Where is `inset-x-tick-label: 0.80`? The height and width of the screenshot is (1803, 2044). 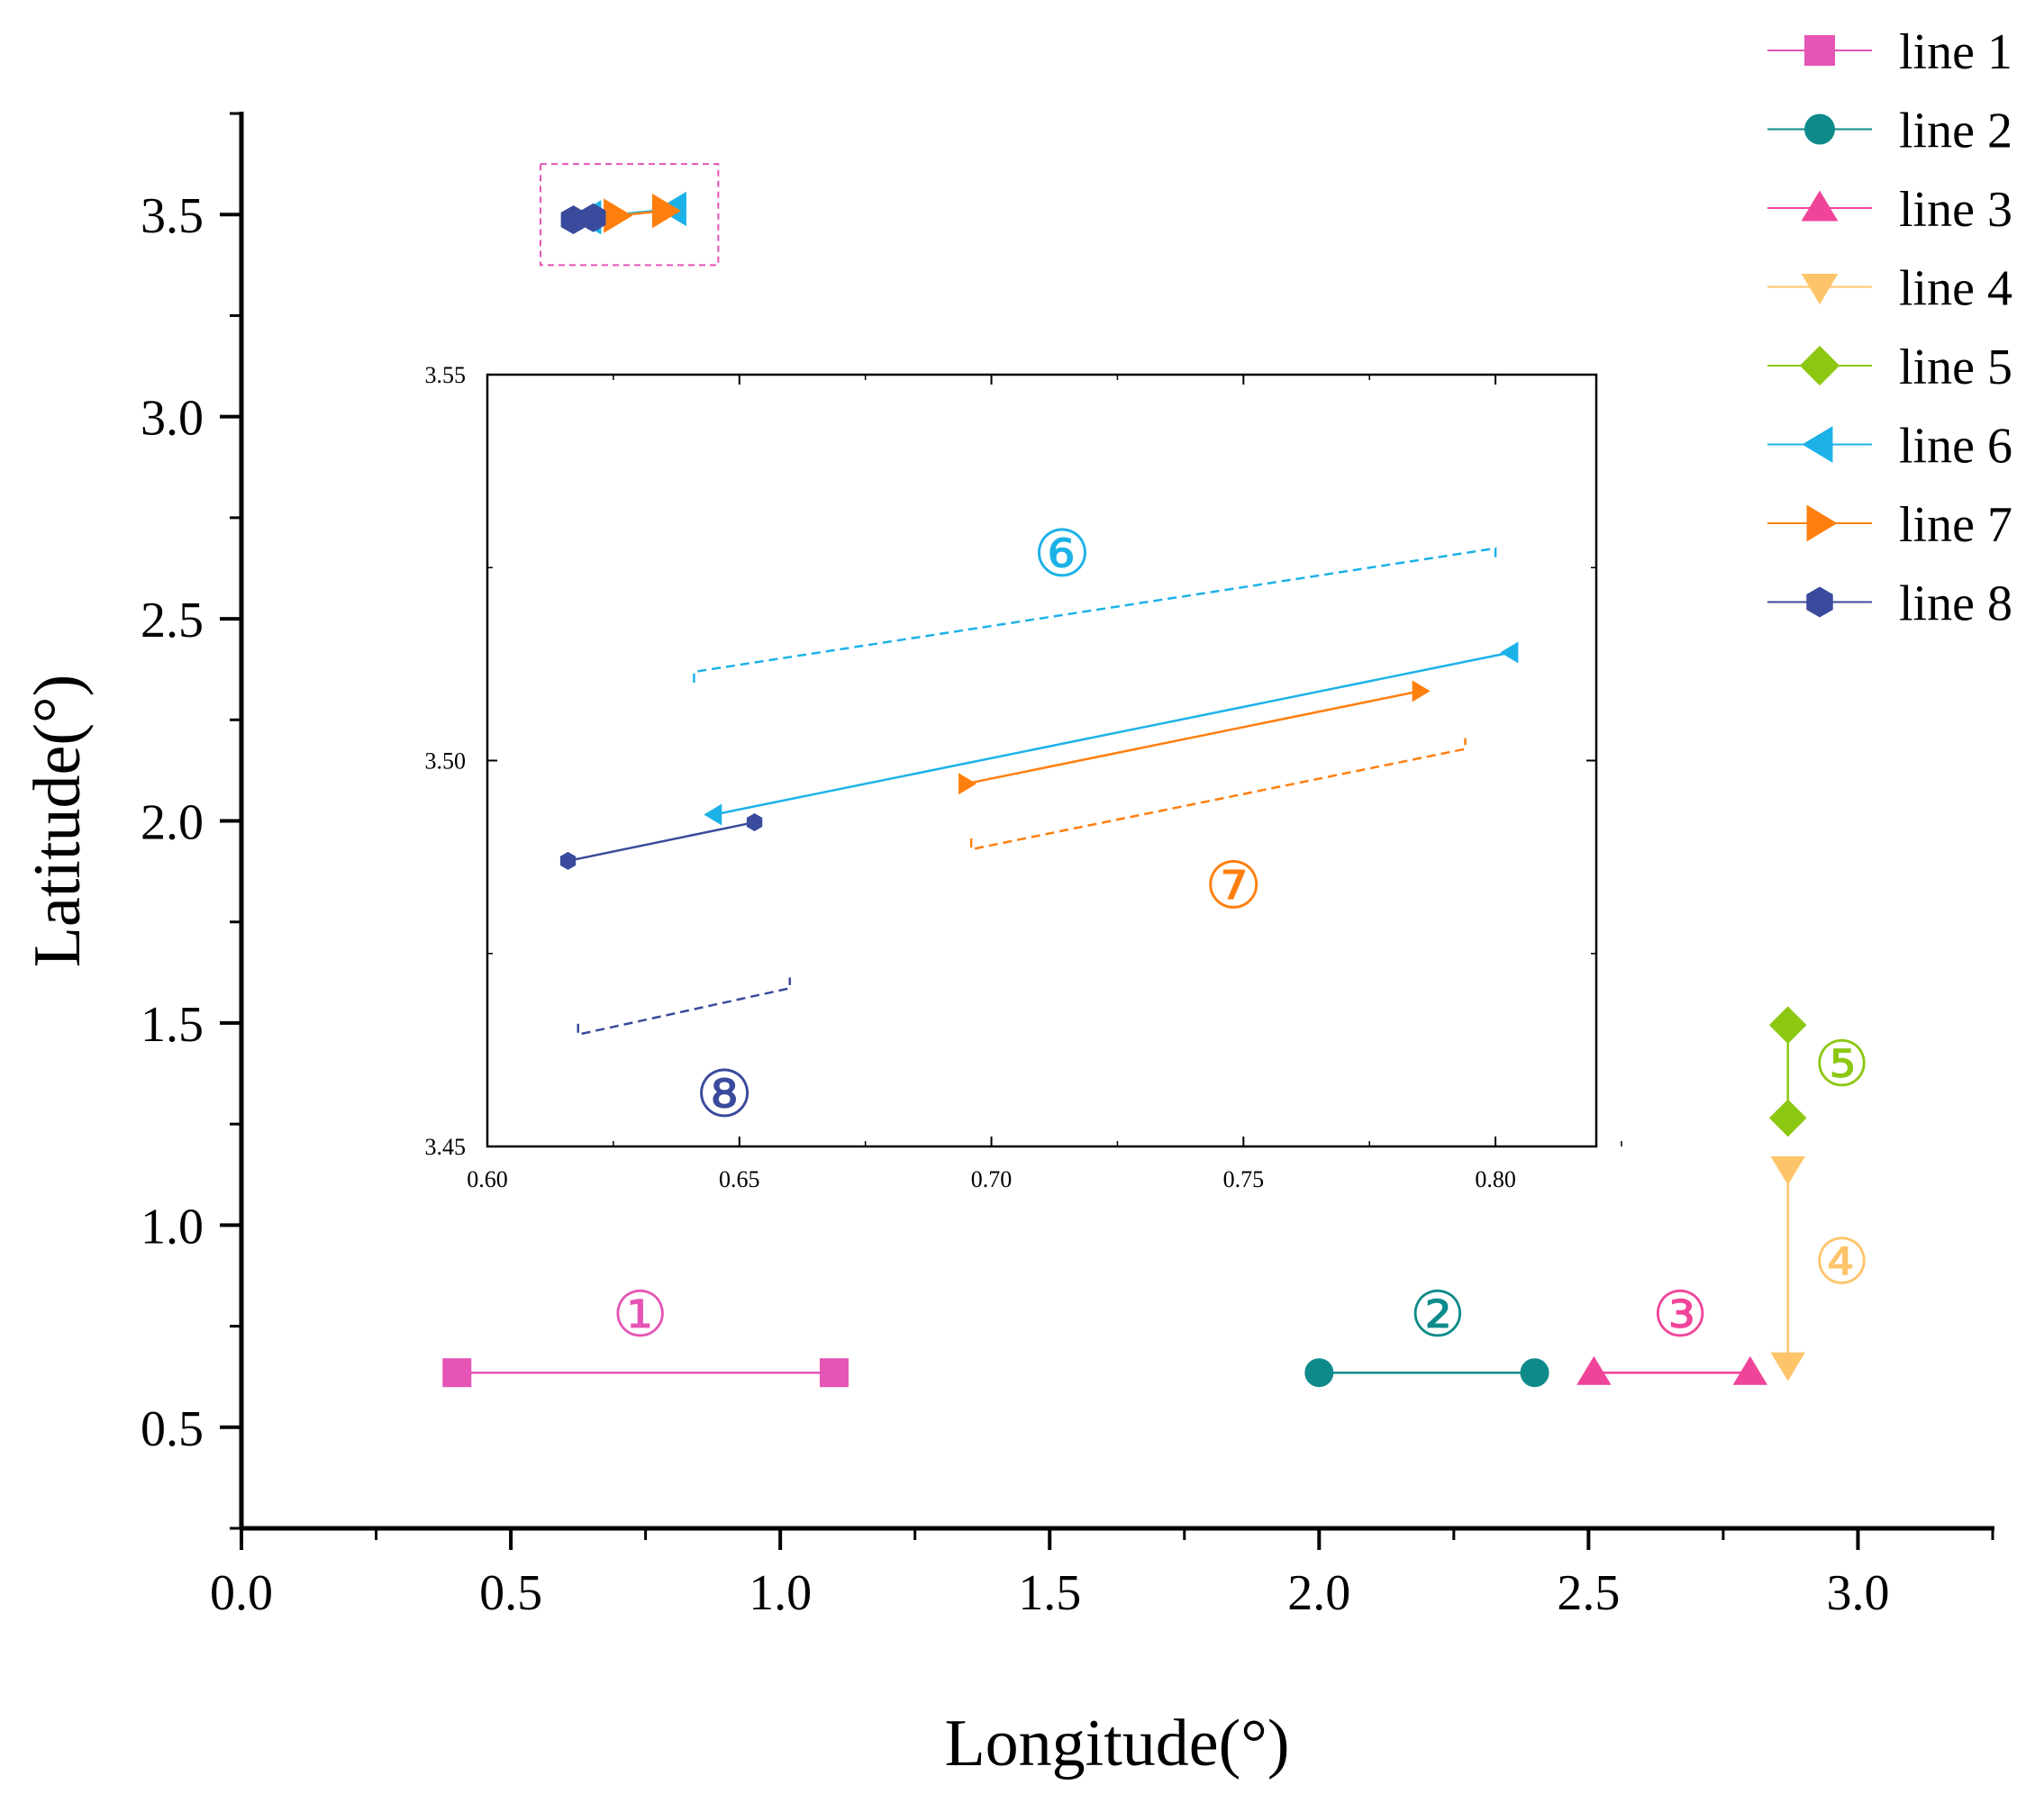
inset-x-tick-label: 0.80 is located at coordinates (1496, 1179).